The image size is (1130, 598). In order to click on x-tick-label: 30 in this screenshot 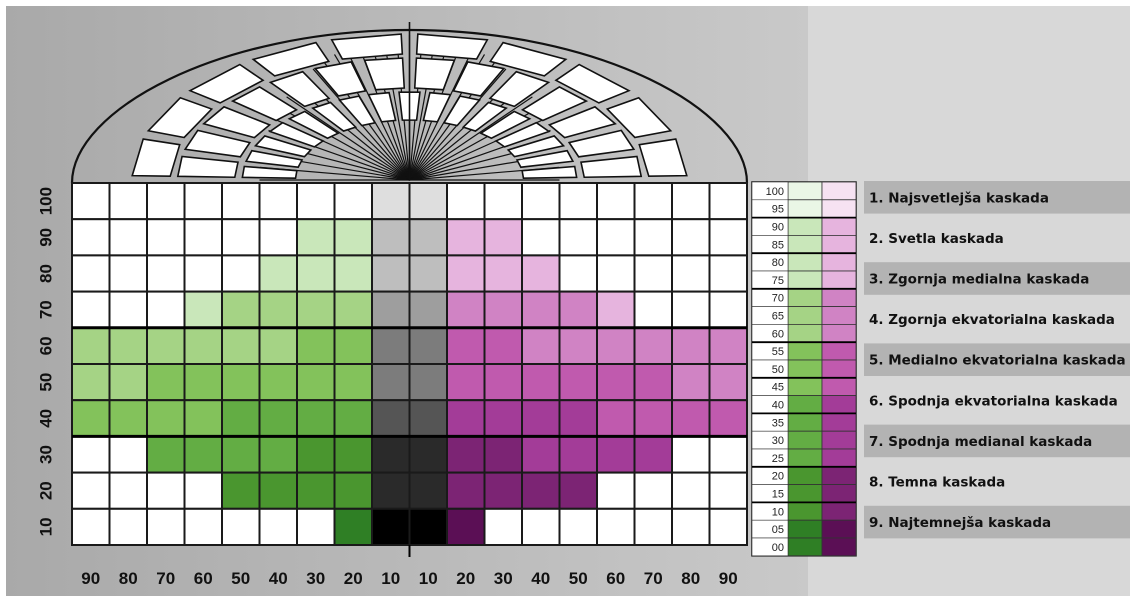, I will do `click(503, 578)`.